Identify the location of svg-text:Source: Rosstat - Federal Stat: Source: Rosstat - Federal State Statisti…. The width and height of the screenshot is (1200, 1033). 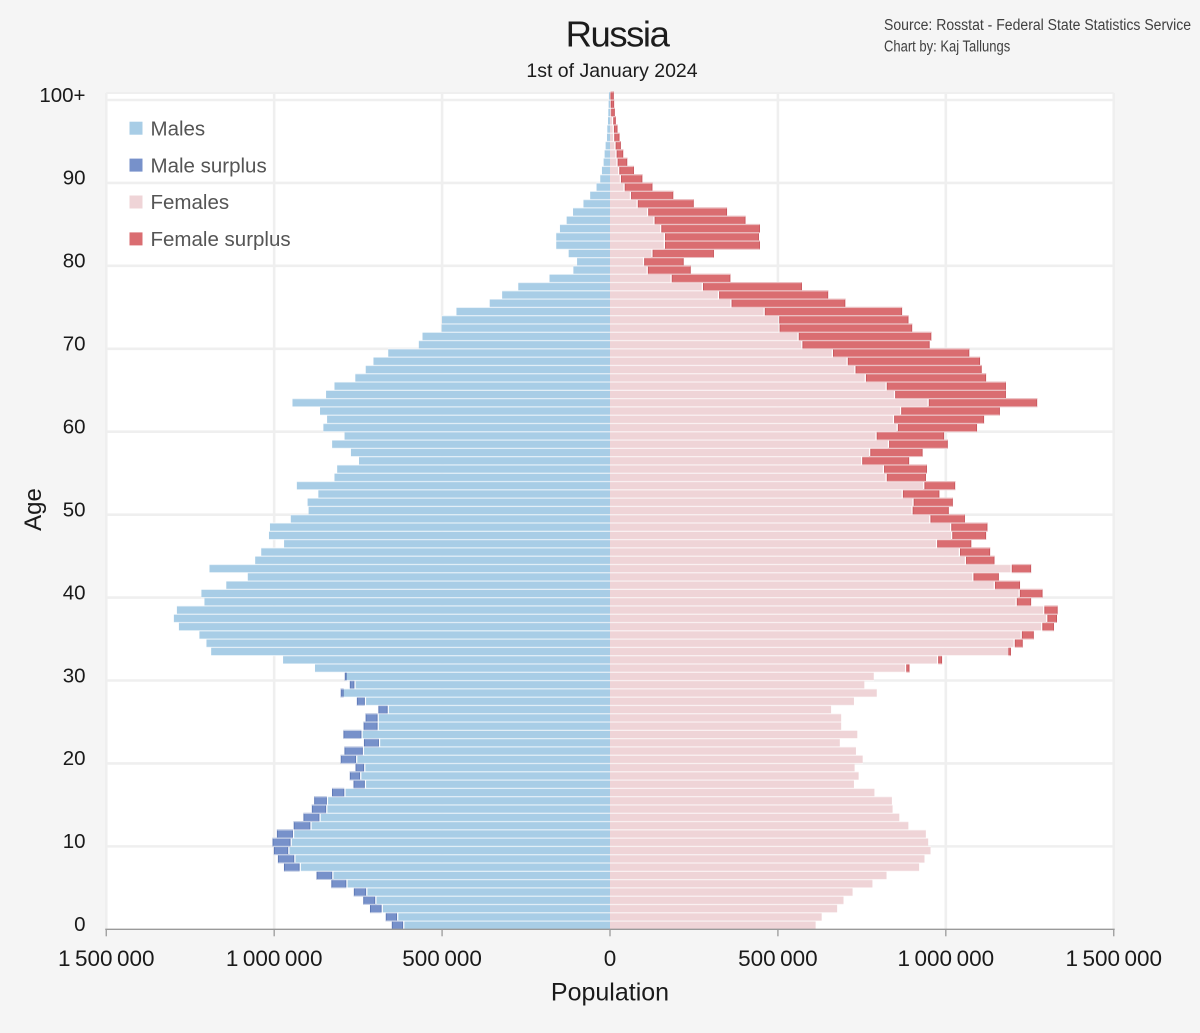
(1037, 25).